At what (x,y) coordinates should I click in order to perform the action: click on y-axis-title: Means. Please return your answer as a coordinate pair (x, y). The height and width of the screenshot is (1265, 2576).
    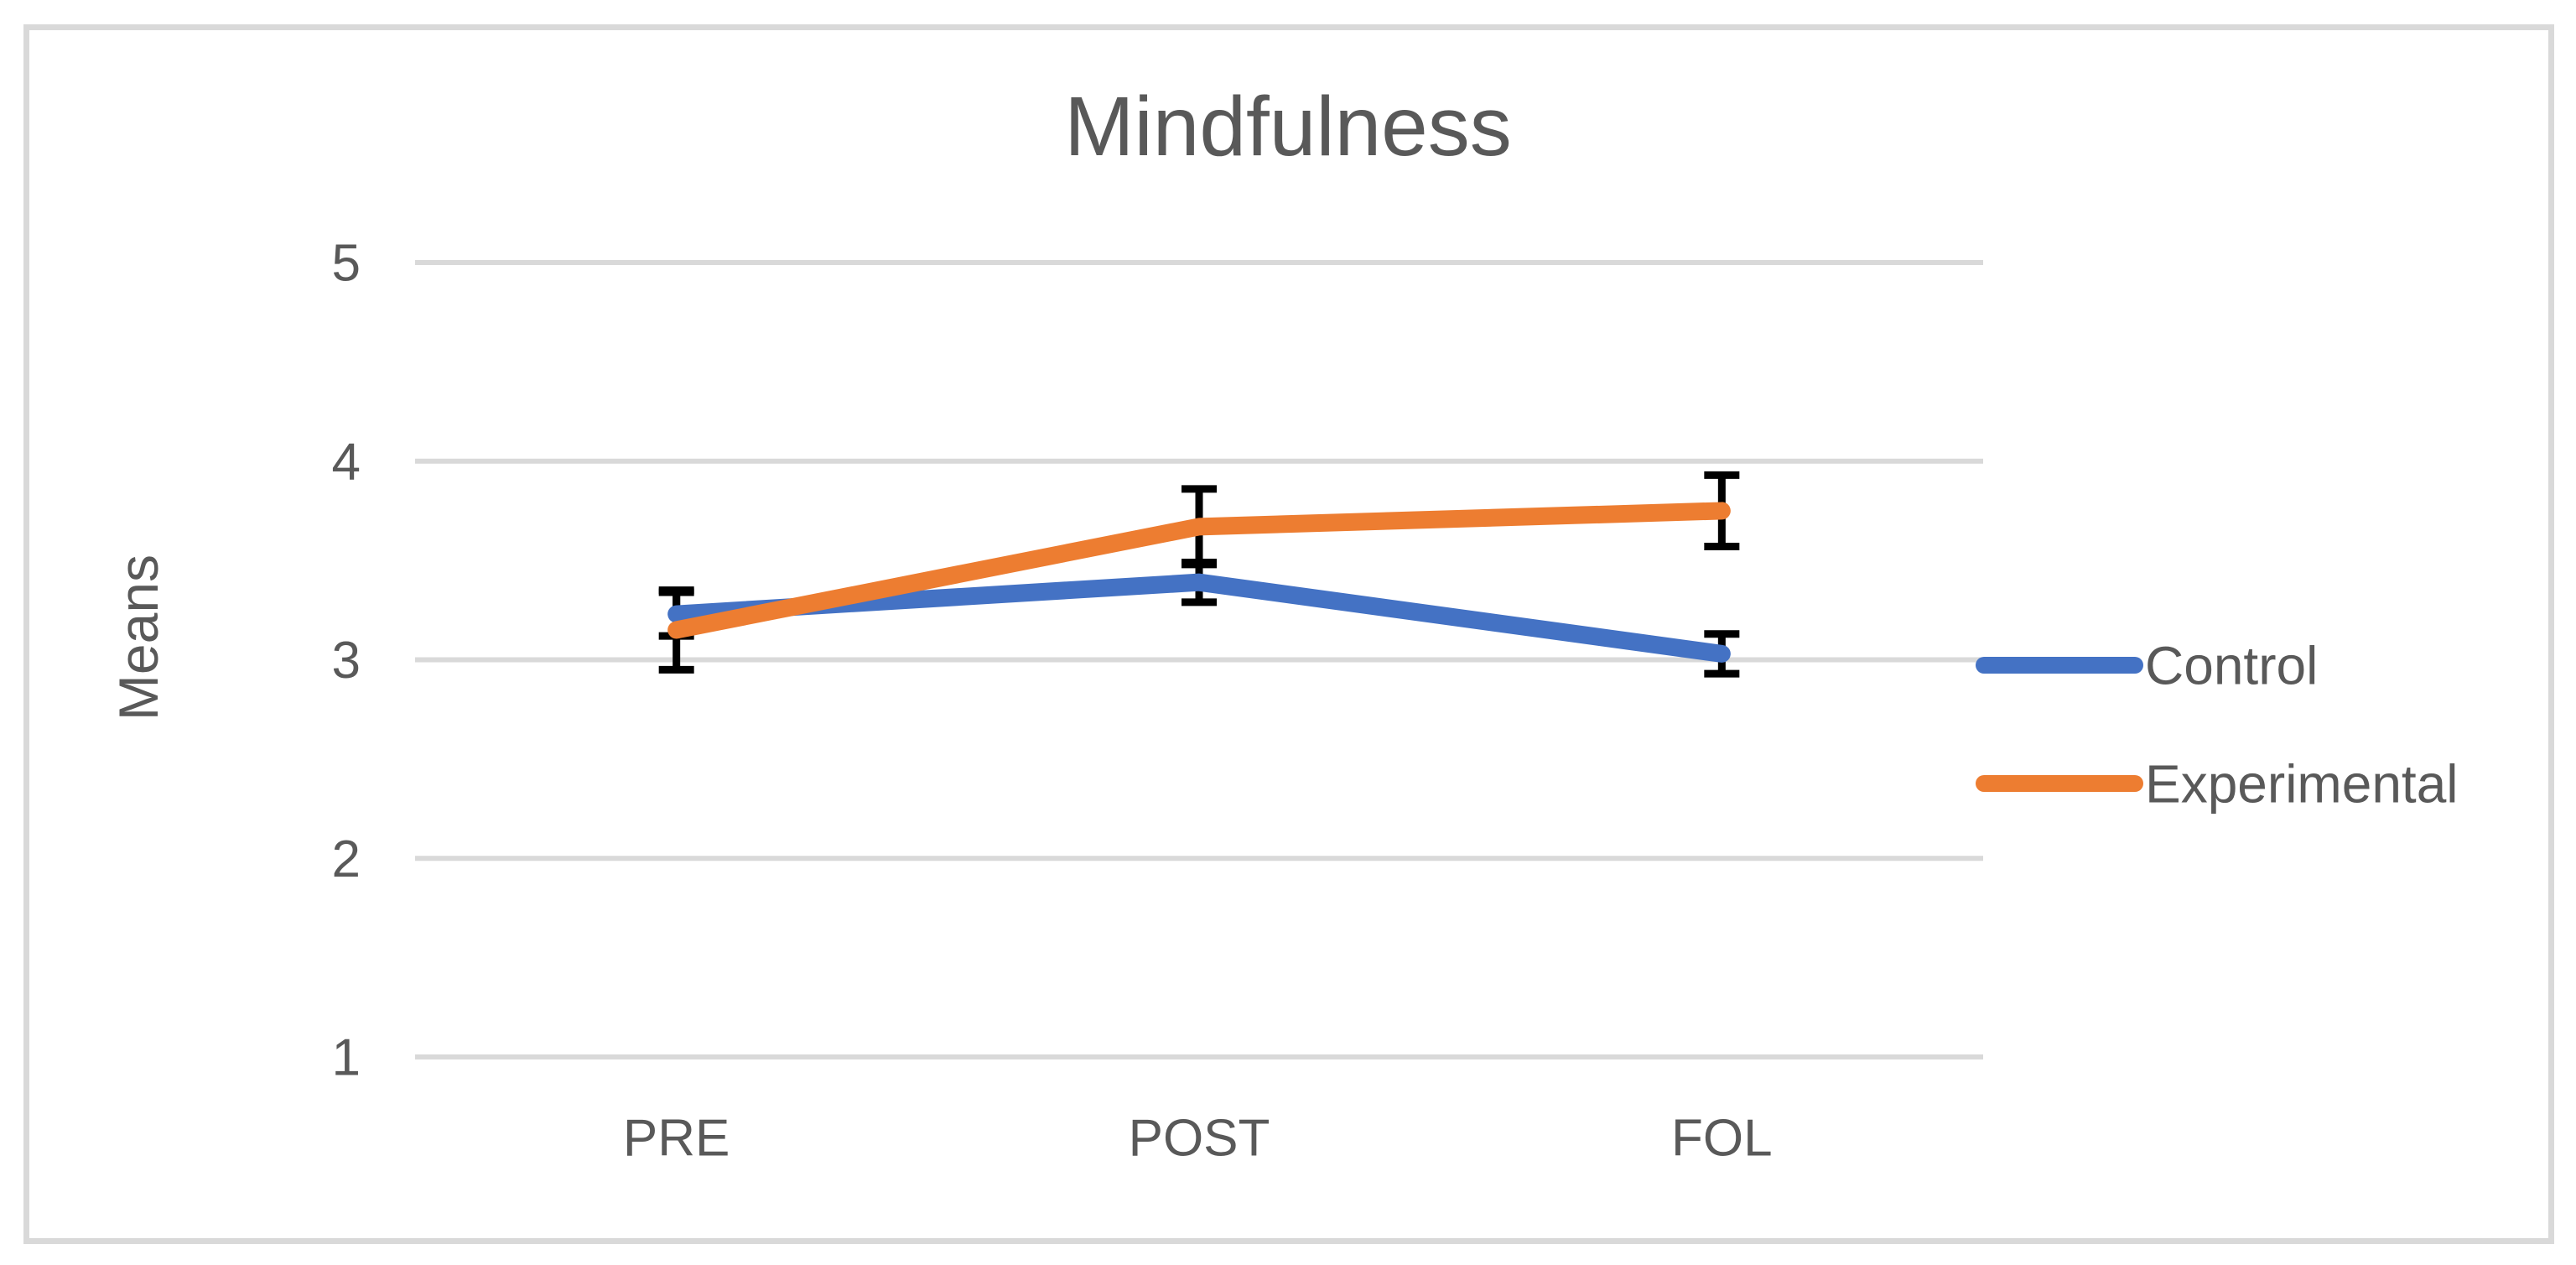
    Looking at the image, I should click on (138, 637).